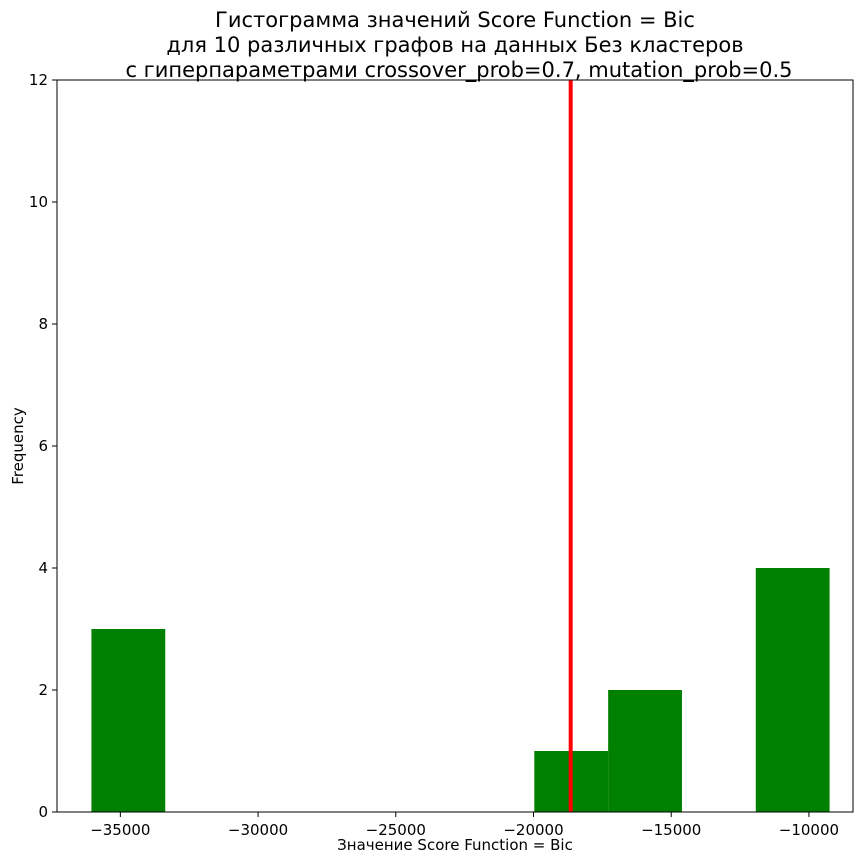  What do you see at coordinates (809, 830) in the screenshot?
I see `x-tick-label: −10000` at bounding box center [809, 830].